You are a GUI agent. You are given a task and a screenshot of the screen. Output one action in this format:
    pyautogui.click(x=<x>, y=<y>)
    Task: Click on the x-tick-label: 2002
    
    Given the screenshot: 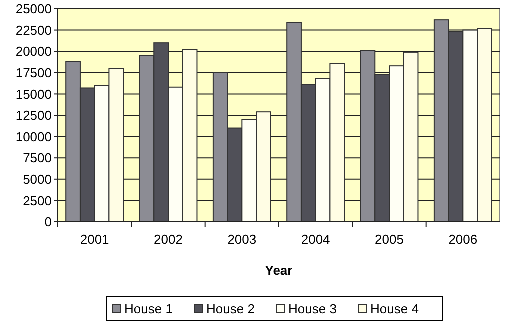 What is the action you would take?
    pyautogui.click(x=168, y=239)
    